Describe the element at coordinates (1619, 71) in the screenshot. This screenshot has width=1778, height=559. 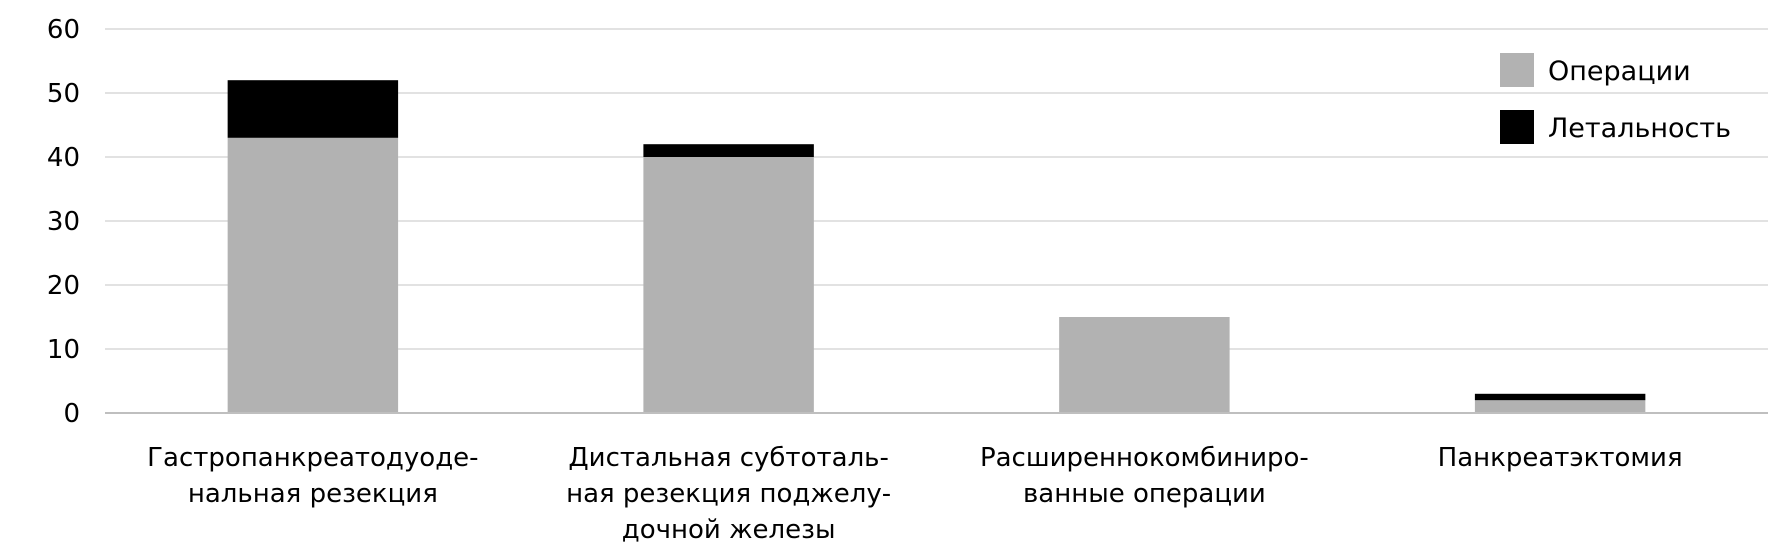
I see `legend-label: Операции` at that location.